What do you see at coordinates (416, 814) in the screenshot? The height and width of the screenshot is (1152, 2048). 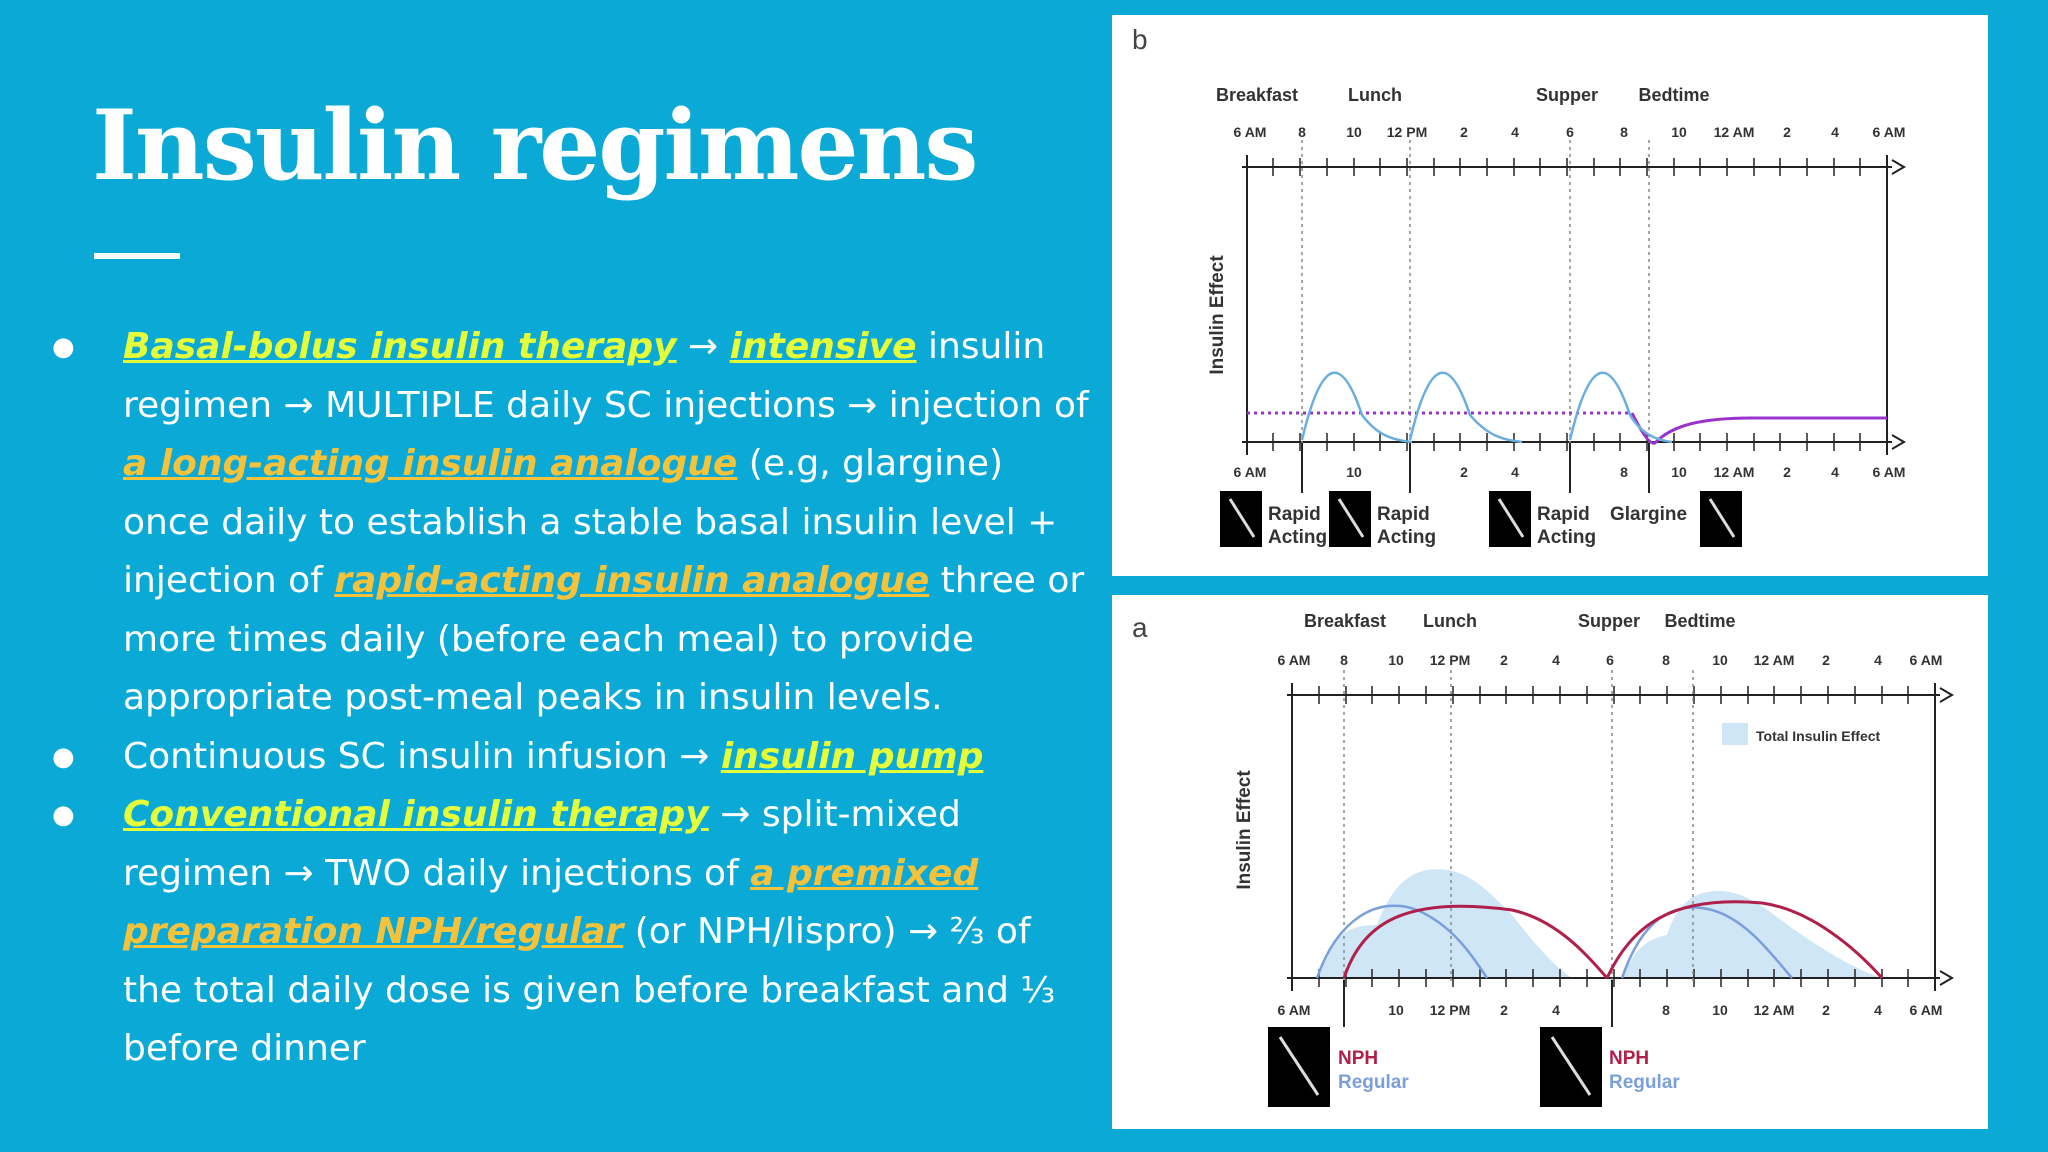 I see `link-conventional: Conventional insulin therapy` at bounding box center [416, 814].